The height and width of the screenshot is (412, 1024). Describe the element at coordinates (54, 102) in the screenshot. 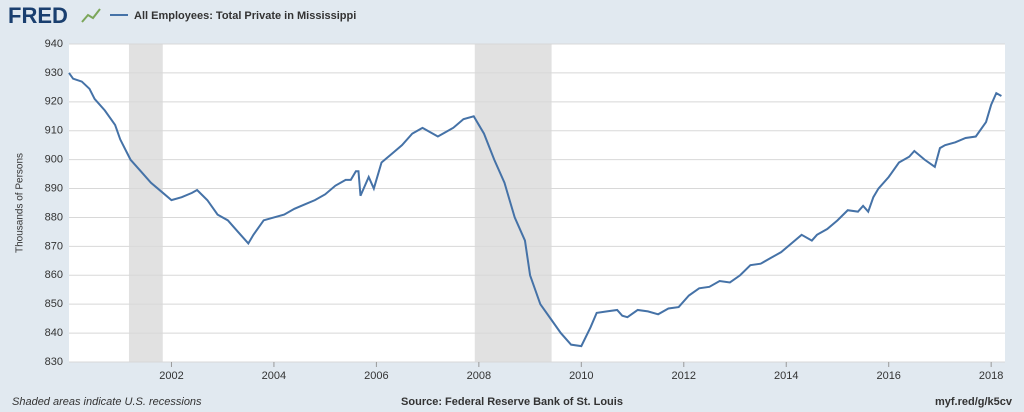

I see `y-tick-label: 920` at that location.